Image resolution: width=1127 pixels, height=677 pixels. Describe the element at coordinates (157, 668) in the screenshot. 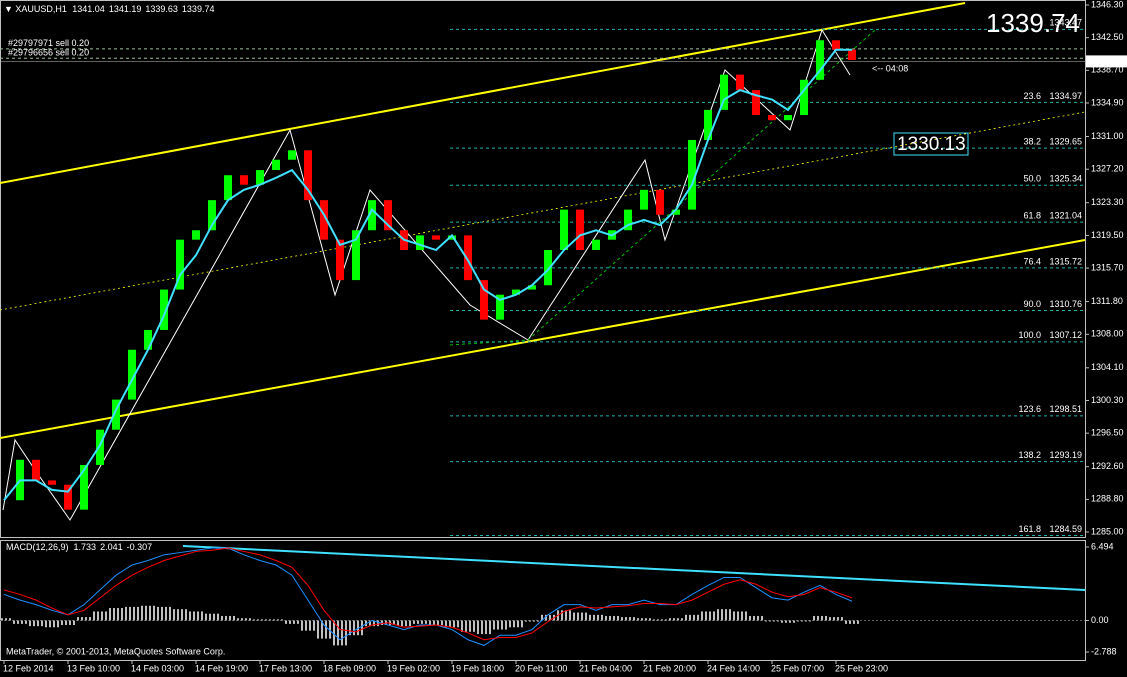

I see `x-tick-label: 14 Feb 03:00` at that location.